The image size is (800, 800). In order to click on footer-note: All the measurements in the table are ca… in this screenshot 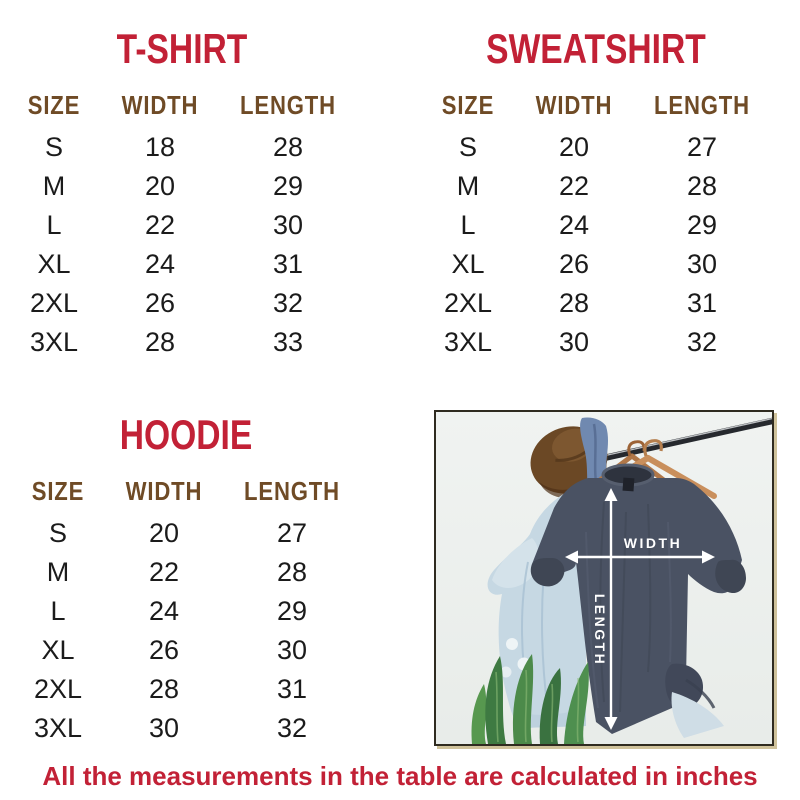, I will do `click(400, 776)`.